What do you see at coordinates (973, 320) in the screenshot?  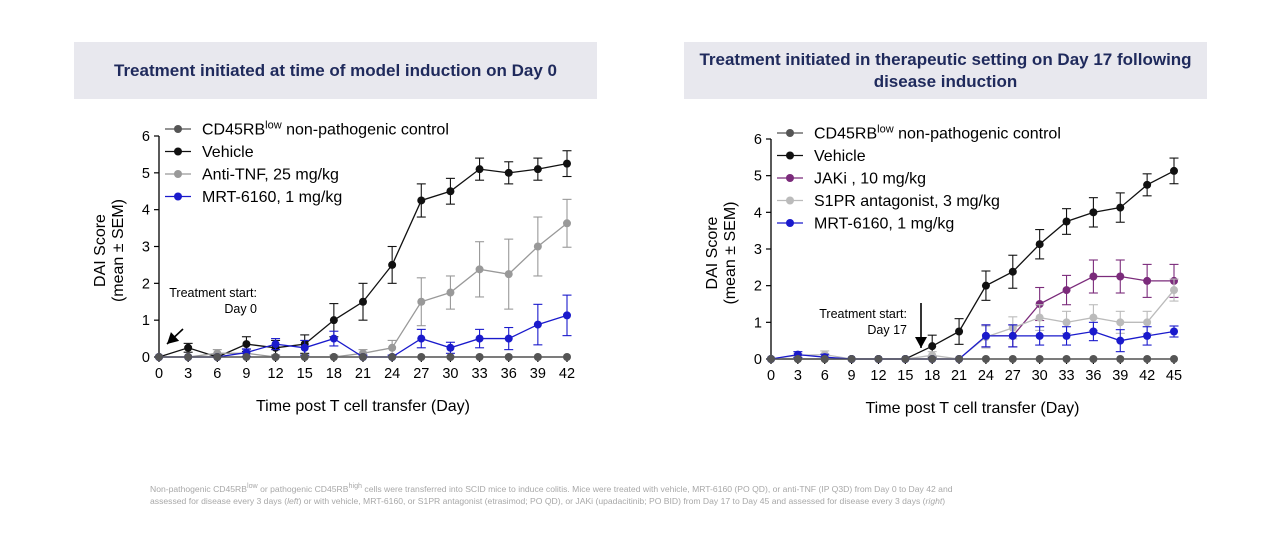 I see `series-s1pr-antagonist-3-mg-kg` at bounding box center [973, 320].